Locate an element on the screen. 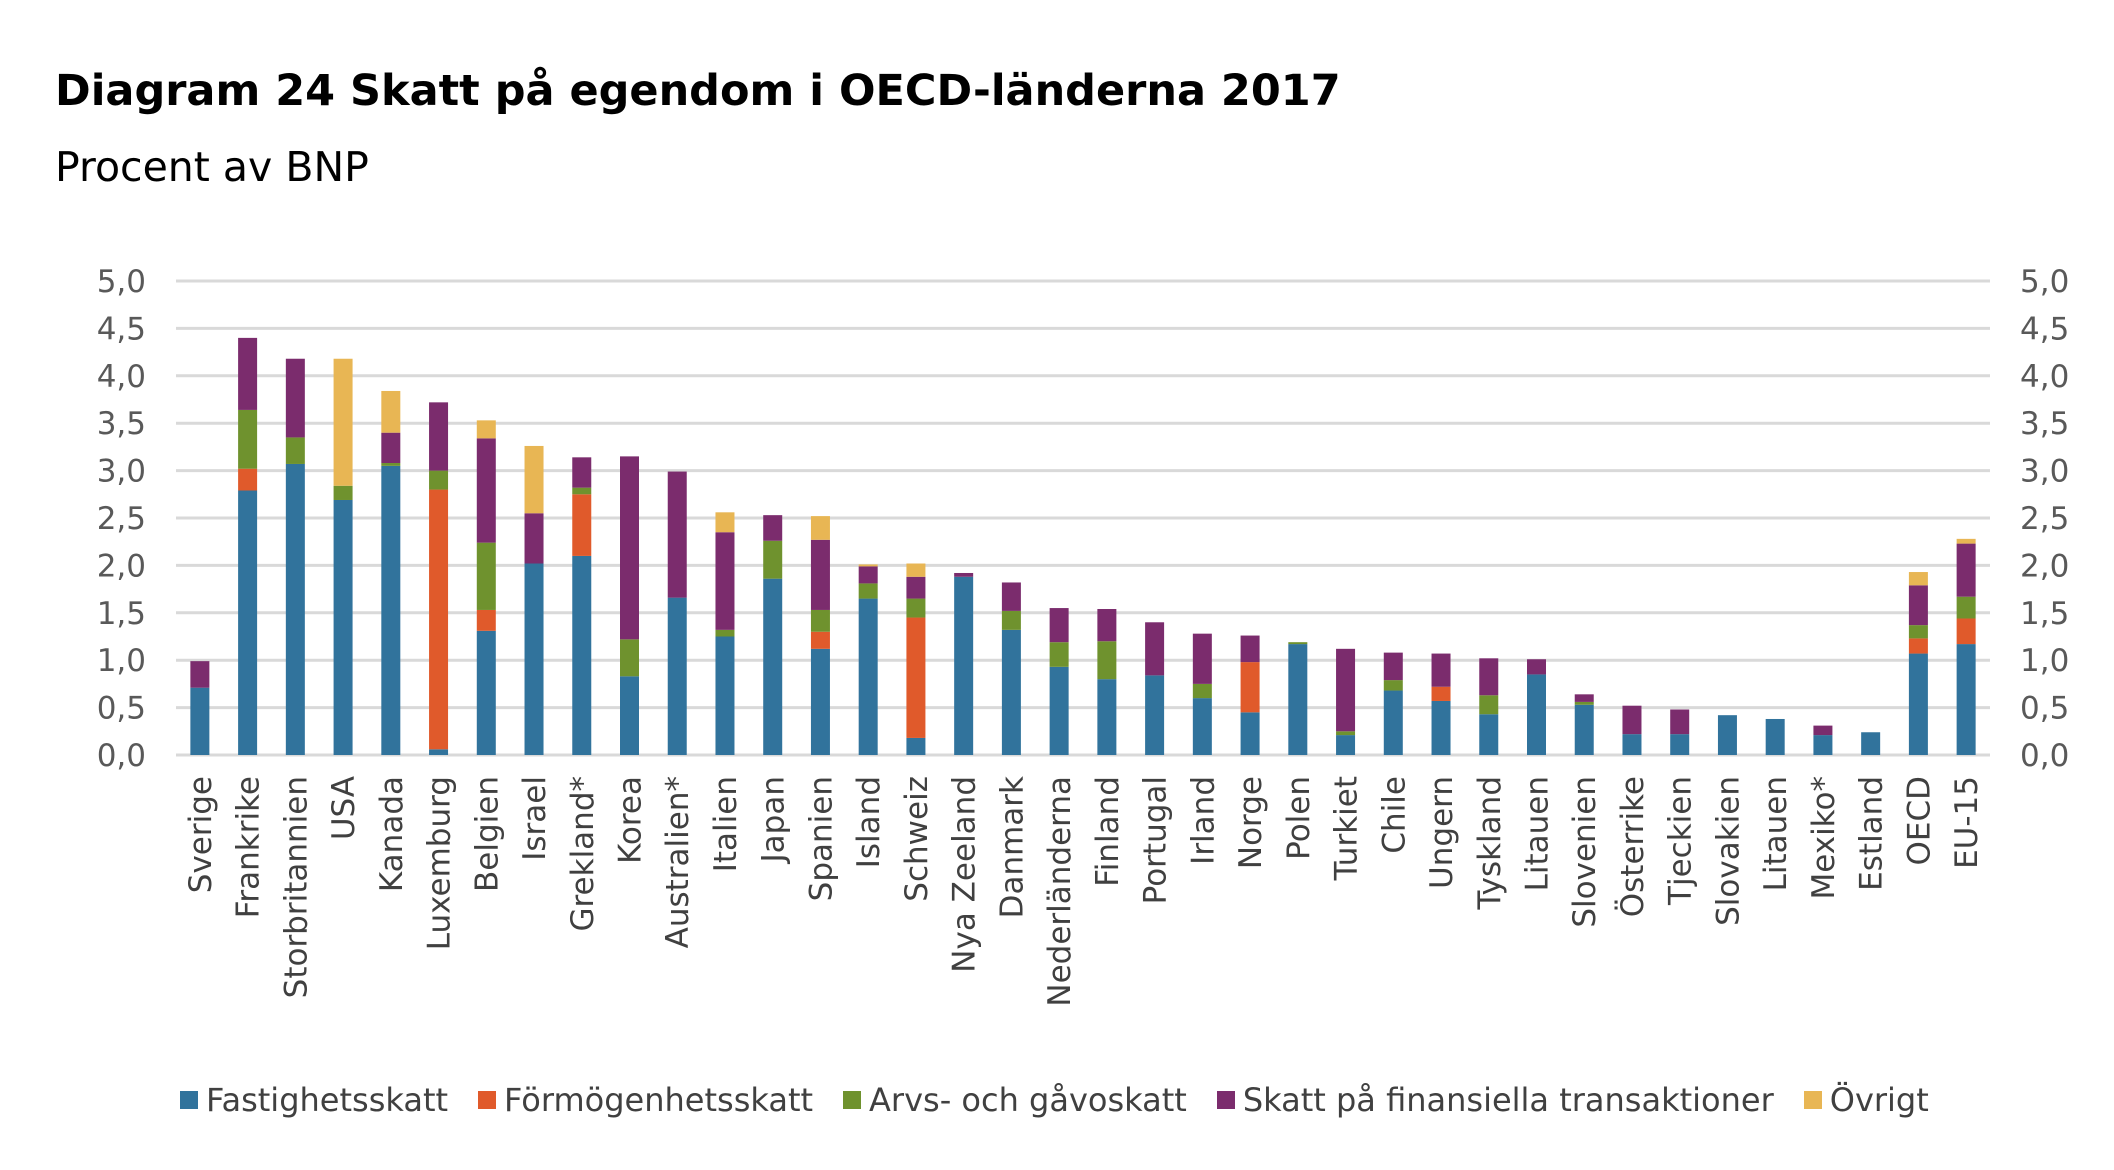 The image size is (2114, 1170). y-tick-label-right: 2,0 is located at coordinates (2044, 566).